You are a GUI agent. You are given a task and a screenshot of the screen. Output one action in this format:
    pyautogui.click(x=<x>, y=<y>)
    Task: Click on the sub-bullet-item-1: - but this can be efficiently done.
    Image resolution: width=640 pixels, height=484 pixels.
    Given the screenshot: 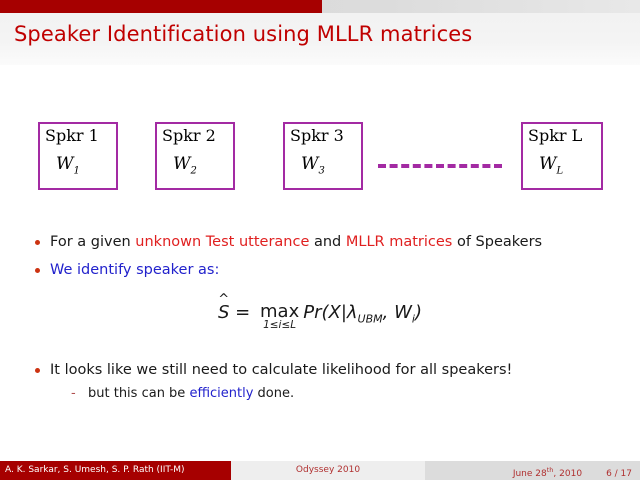 What is the action you would take?
    pyautogui.click(x=320, y=394)
    